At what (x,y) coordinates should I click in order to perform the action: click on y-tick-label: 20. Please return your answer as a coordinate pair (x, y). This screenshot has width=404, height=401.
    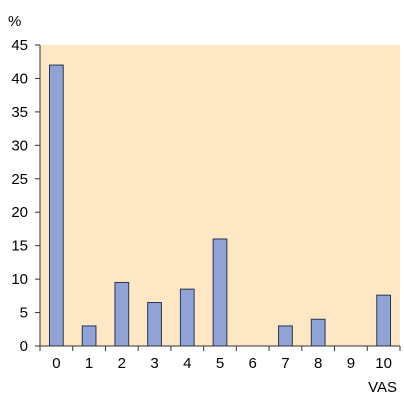
    Looking at the image, I should click on (19, 212).